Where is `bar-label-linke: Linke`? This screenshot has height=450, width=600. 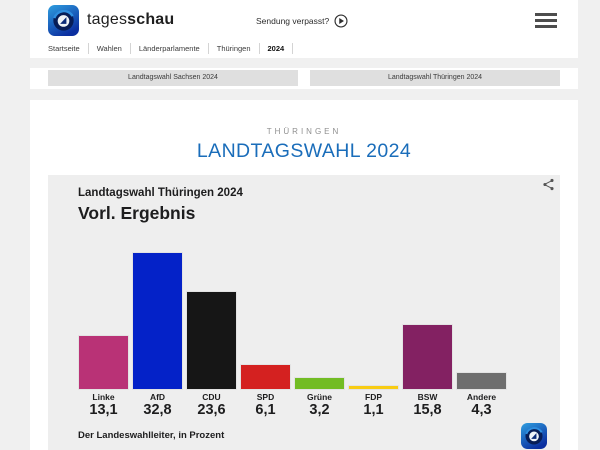 bar-label-linke: Linke is located at coordinates (103, 397).